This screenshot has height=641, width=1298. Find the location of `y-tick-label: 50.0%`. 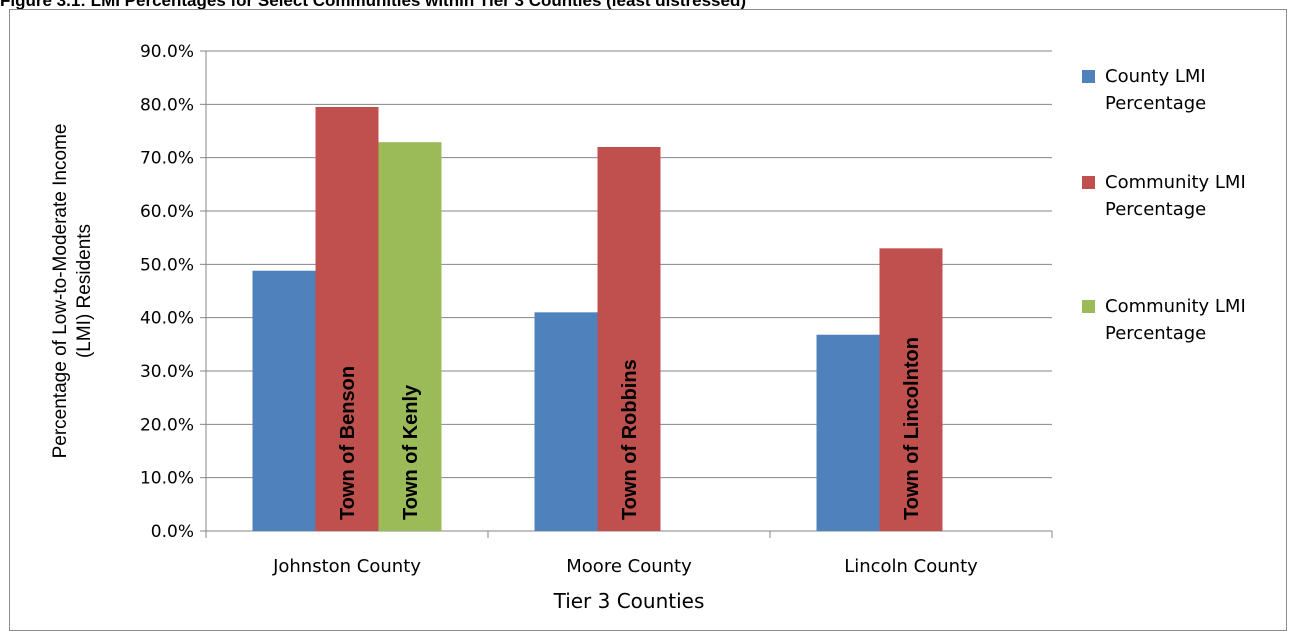

y-tick-label: 50.0% is located at coordinates (167, 265).